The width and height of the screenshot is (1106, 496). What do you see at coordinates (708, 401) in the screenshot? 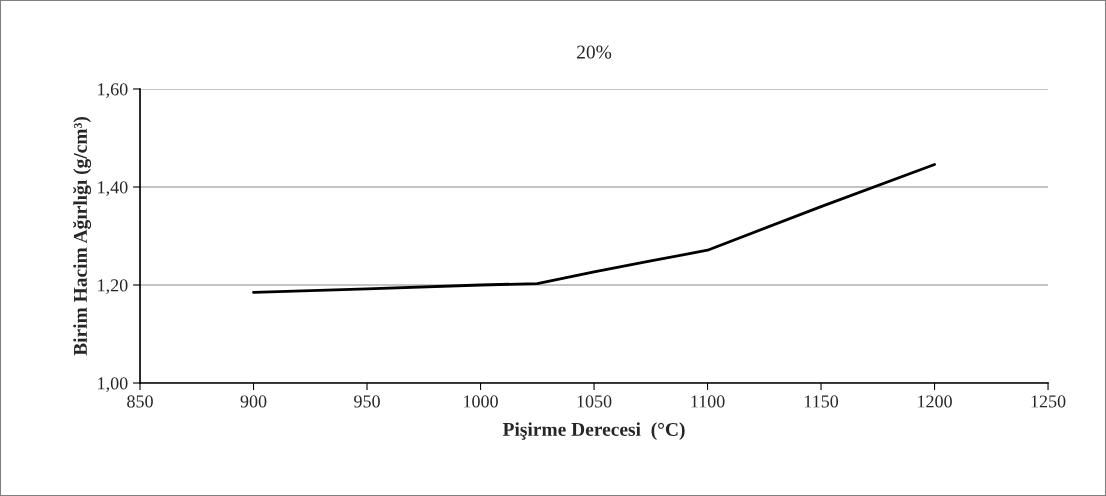
I see `x-tick-label: 1100` at bounding box center [708, 401].